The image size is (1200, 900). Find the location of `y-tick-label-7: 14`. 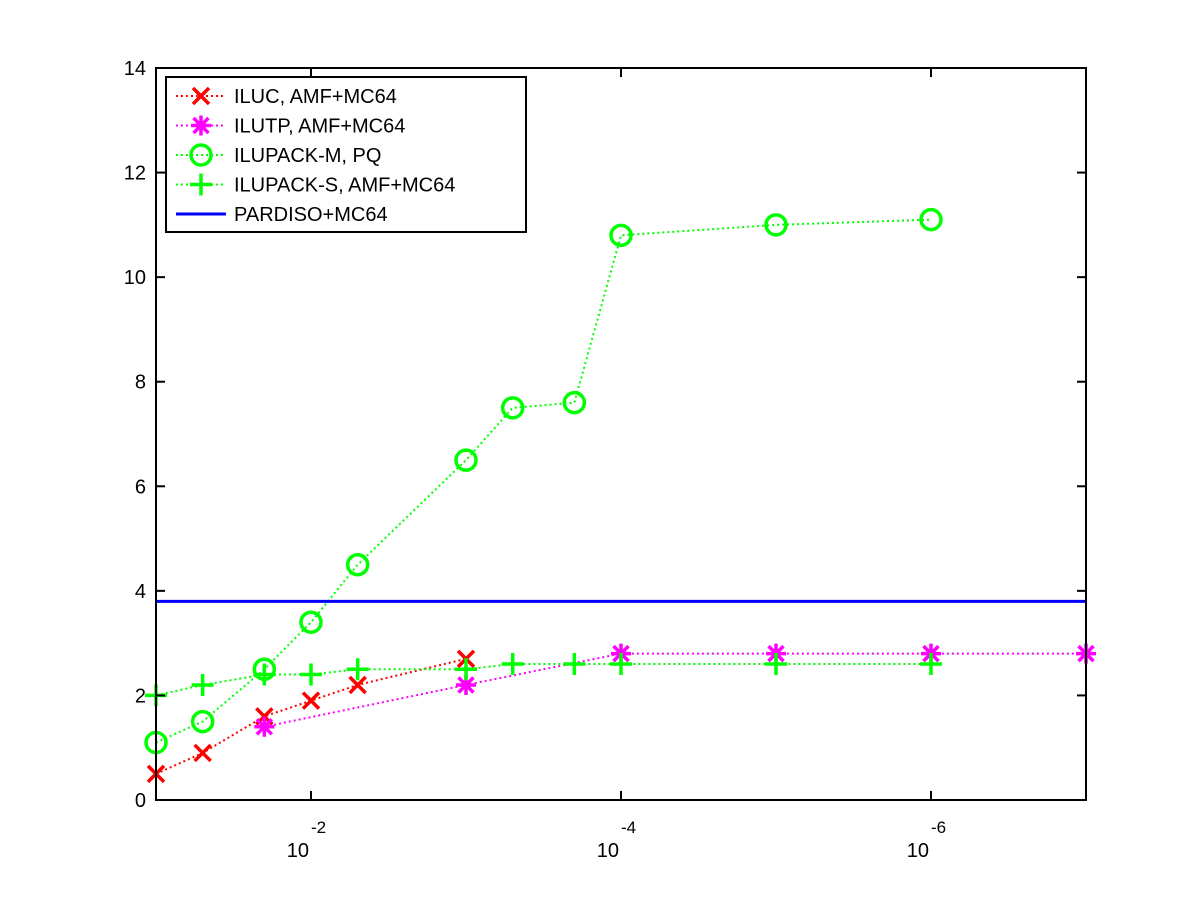

y-tick-label-7: 14 is located at coordinates (135, 69).